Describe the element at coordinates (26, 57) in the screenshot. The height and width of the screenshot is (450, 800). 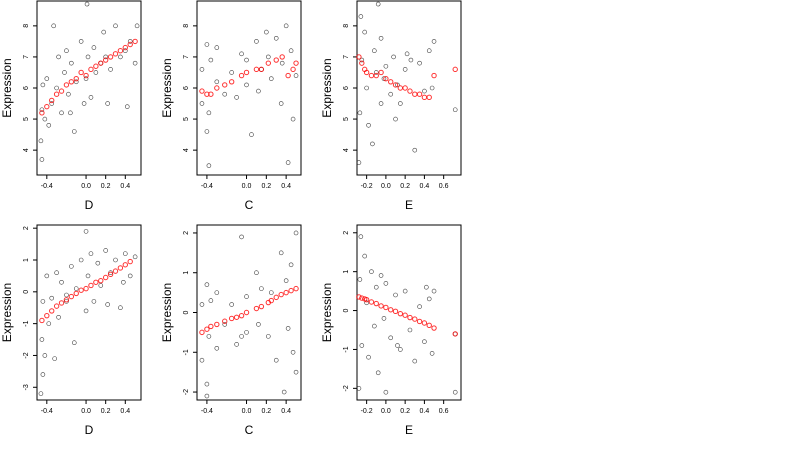
I see `y-tick-label: 7` at that location.